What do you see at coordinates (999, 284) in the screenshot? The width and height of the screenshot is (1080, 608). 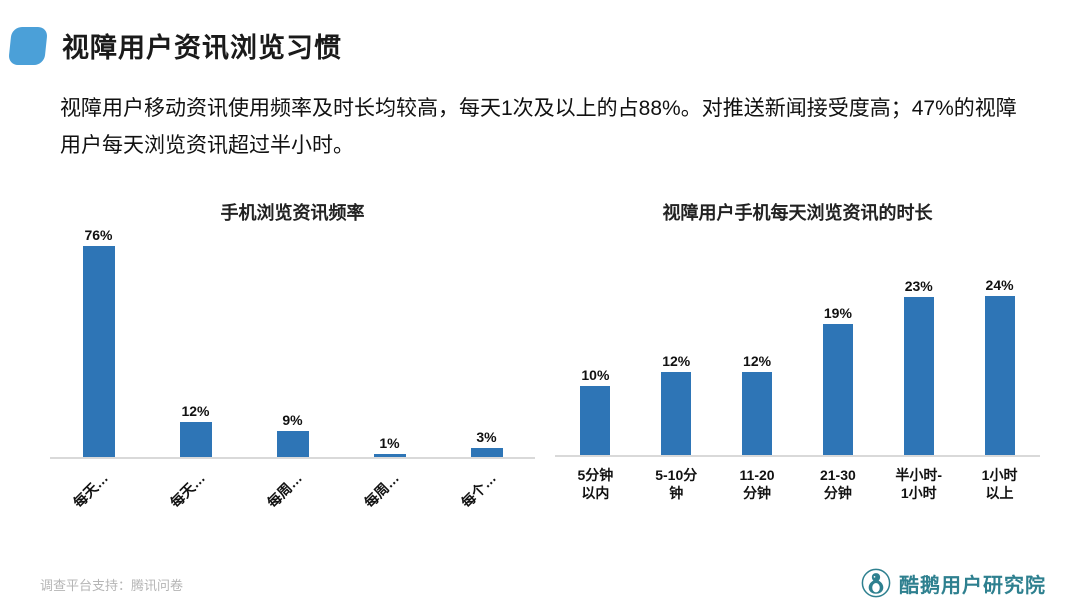 I see `bar-value-label: 24%` at bounding box center [999, 284].